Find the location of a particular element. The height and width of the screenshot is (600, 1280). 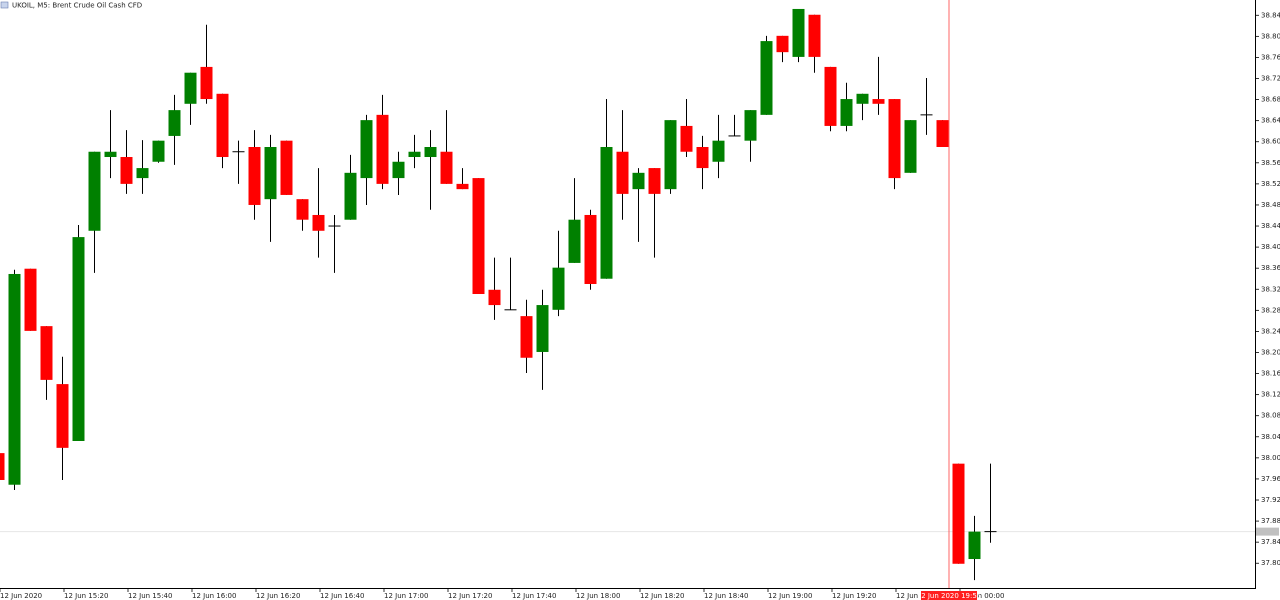

y-tick-label: 38.08 is located at coordinates (1270, 416).